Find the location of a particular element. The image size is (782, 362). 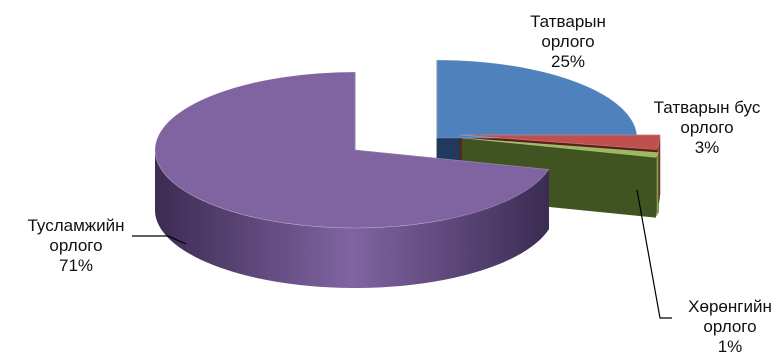

data-label-1: Татварын орлого 25% is located at coordinates (568, 41).